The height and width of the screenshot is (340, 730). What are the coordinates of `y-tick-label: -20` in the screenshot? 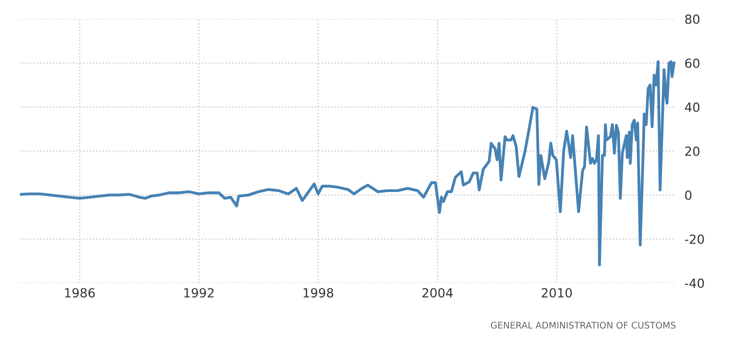 It's located at (694, 239).